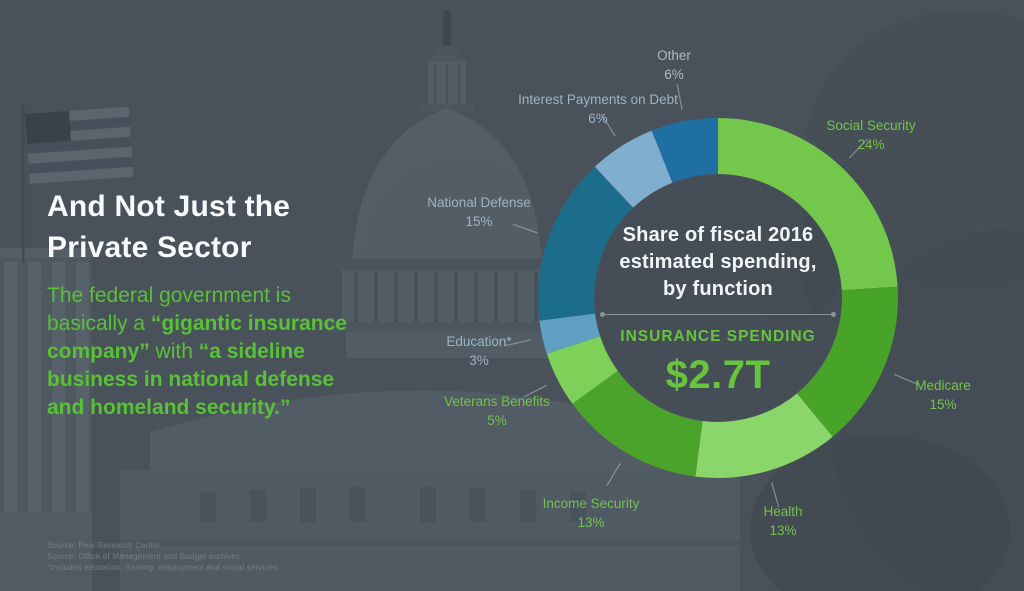 The height and width of the screenshot is (591, 1024). I want to click on chart-title-line: estimated spending,, so click(718, 262).